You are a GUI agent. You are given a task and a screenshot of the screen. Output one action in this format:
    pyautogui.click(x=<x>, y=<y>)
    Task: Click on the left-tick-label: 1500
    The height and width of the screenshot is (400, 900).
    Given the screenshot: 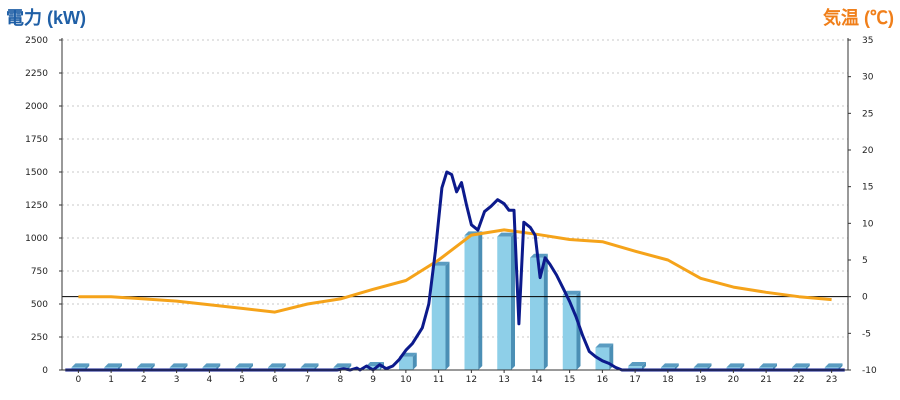 What is the action you would take?
    pyautogui.click(x=36, y=173)
    